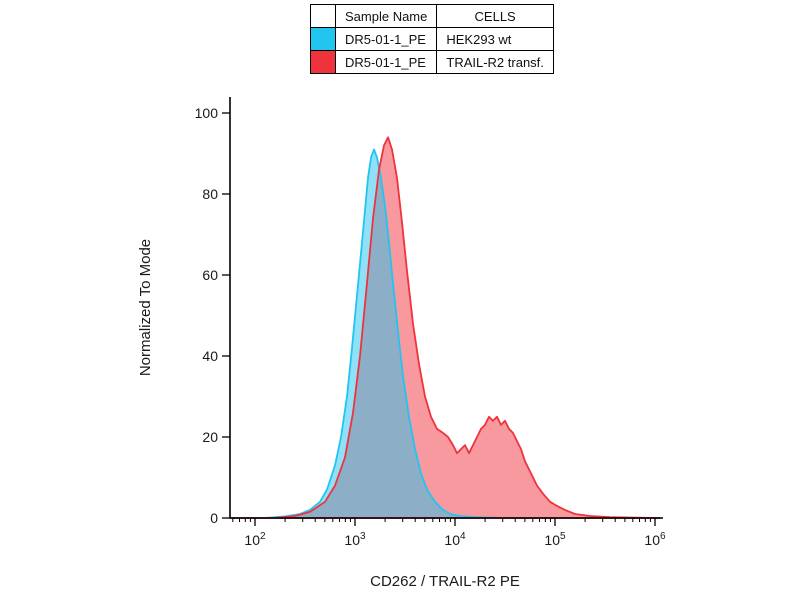 This screenshot has width=800, height=600. Describe the element at coordinates (323, 62) in the screenshot. I see `legend-swatch-red` at that location.